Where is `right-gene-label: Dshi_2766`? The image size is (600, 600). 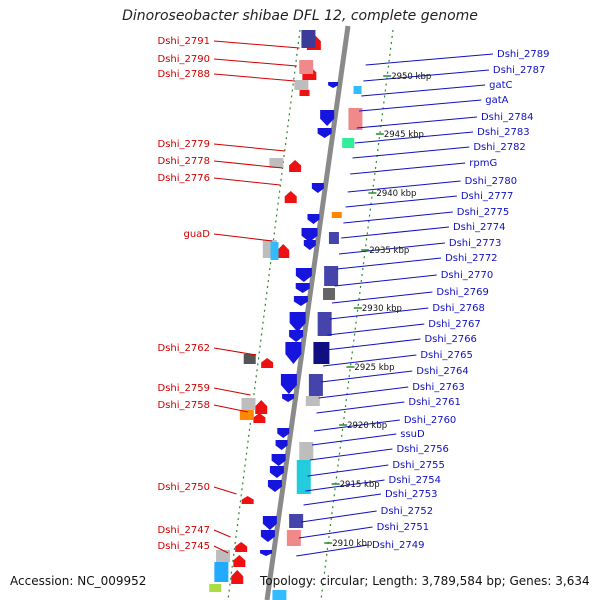
right-gene-label: Dshi_2766 is located at coordinates (450, 339).